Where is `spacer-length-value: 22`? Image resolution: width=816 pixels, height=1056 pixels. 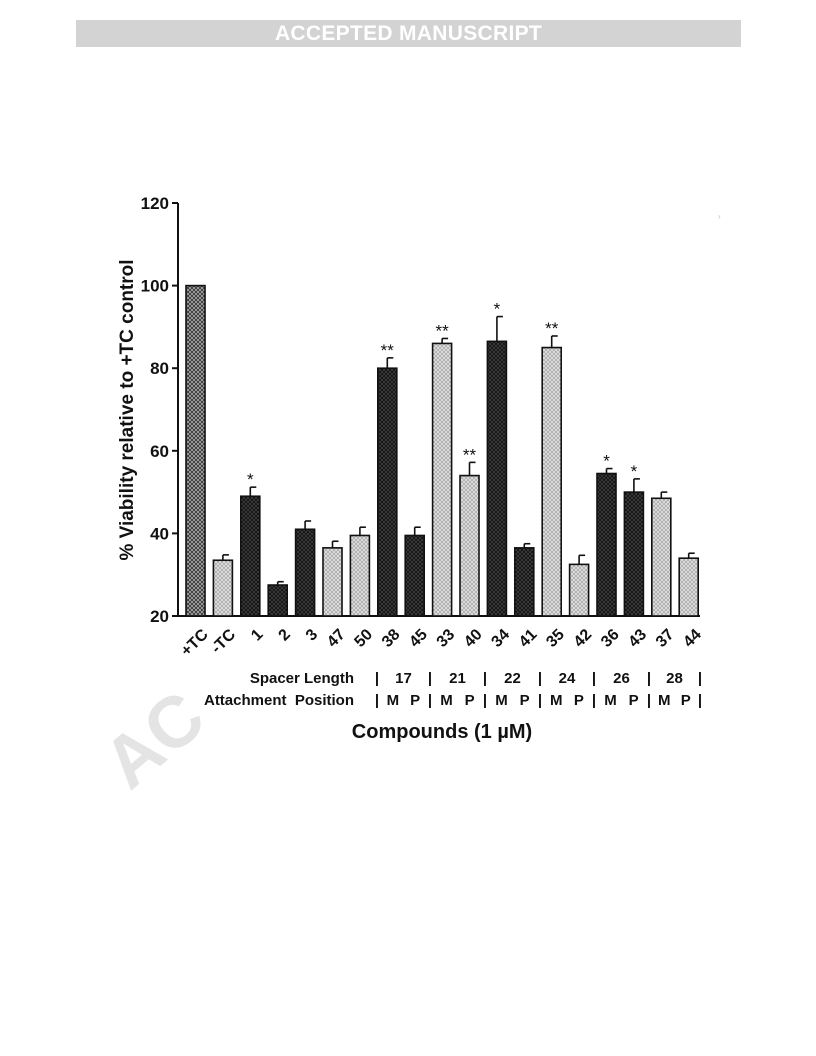
spacer-length-value: 22 is located at coordinates (512, 678).